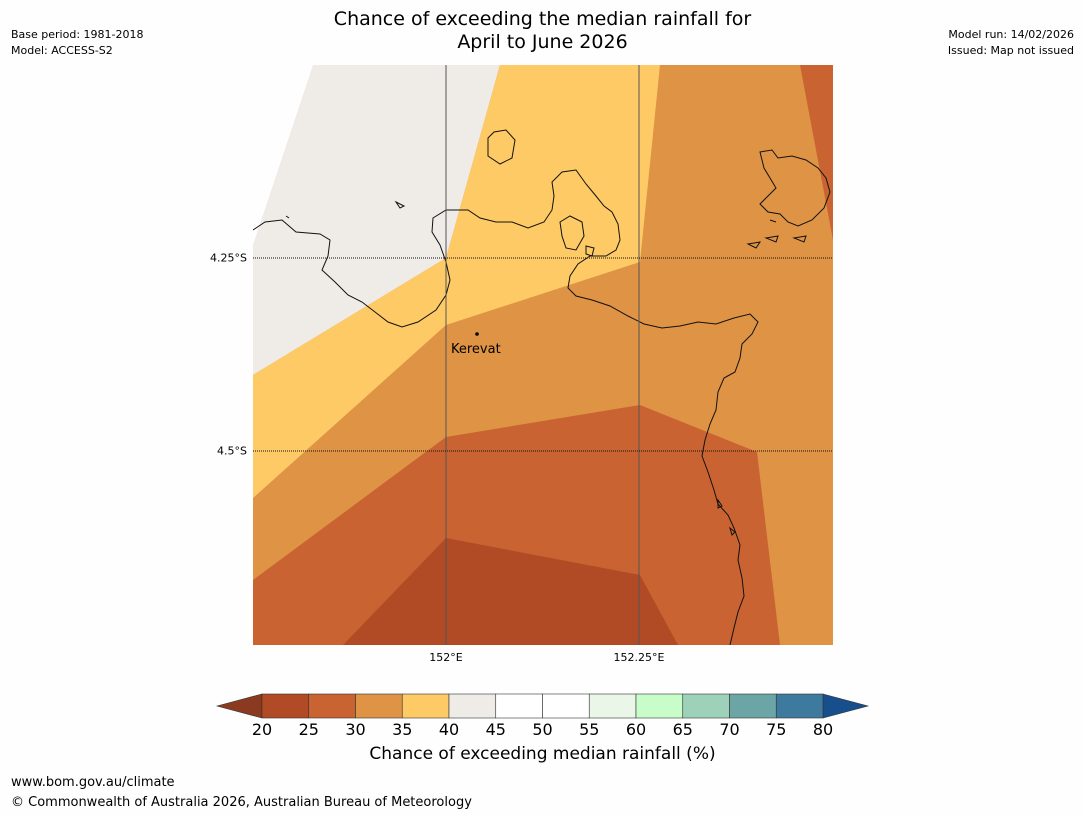 Image resolution: width=1085 pixels, height=816 pixels. I want to click on colorbar-tick-label: 60, so click(636, 729).